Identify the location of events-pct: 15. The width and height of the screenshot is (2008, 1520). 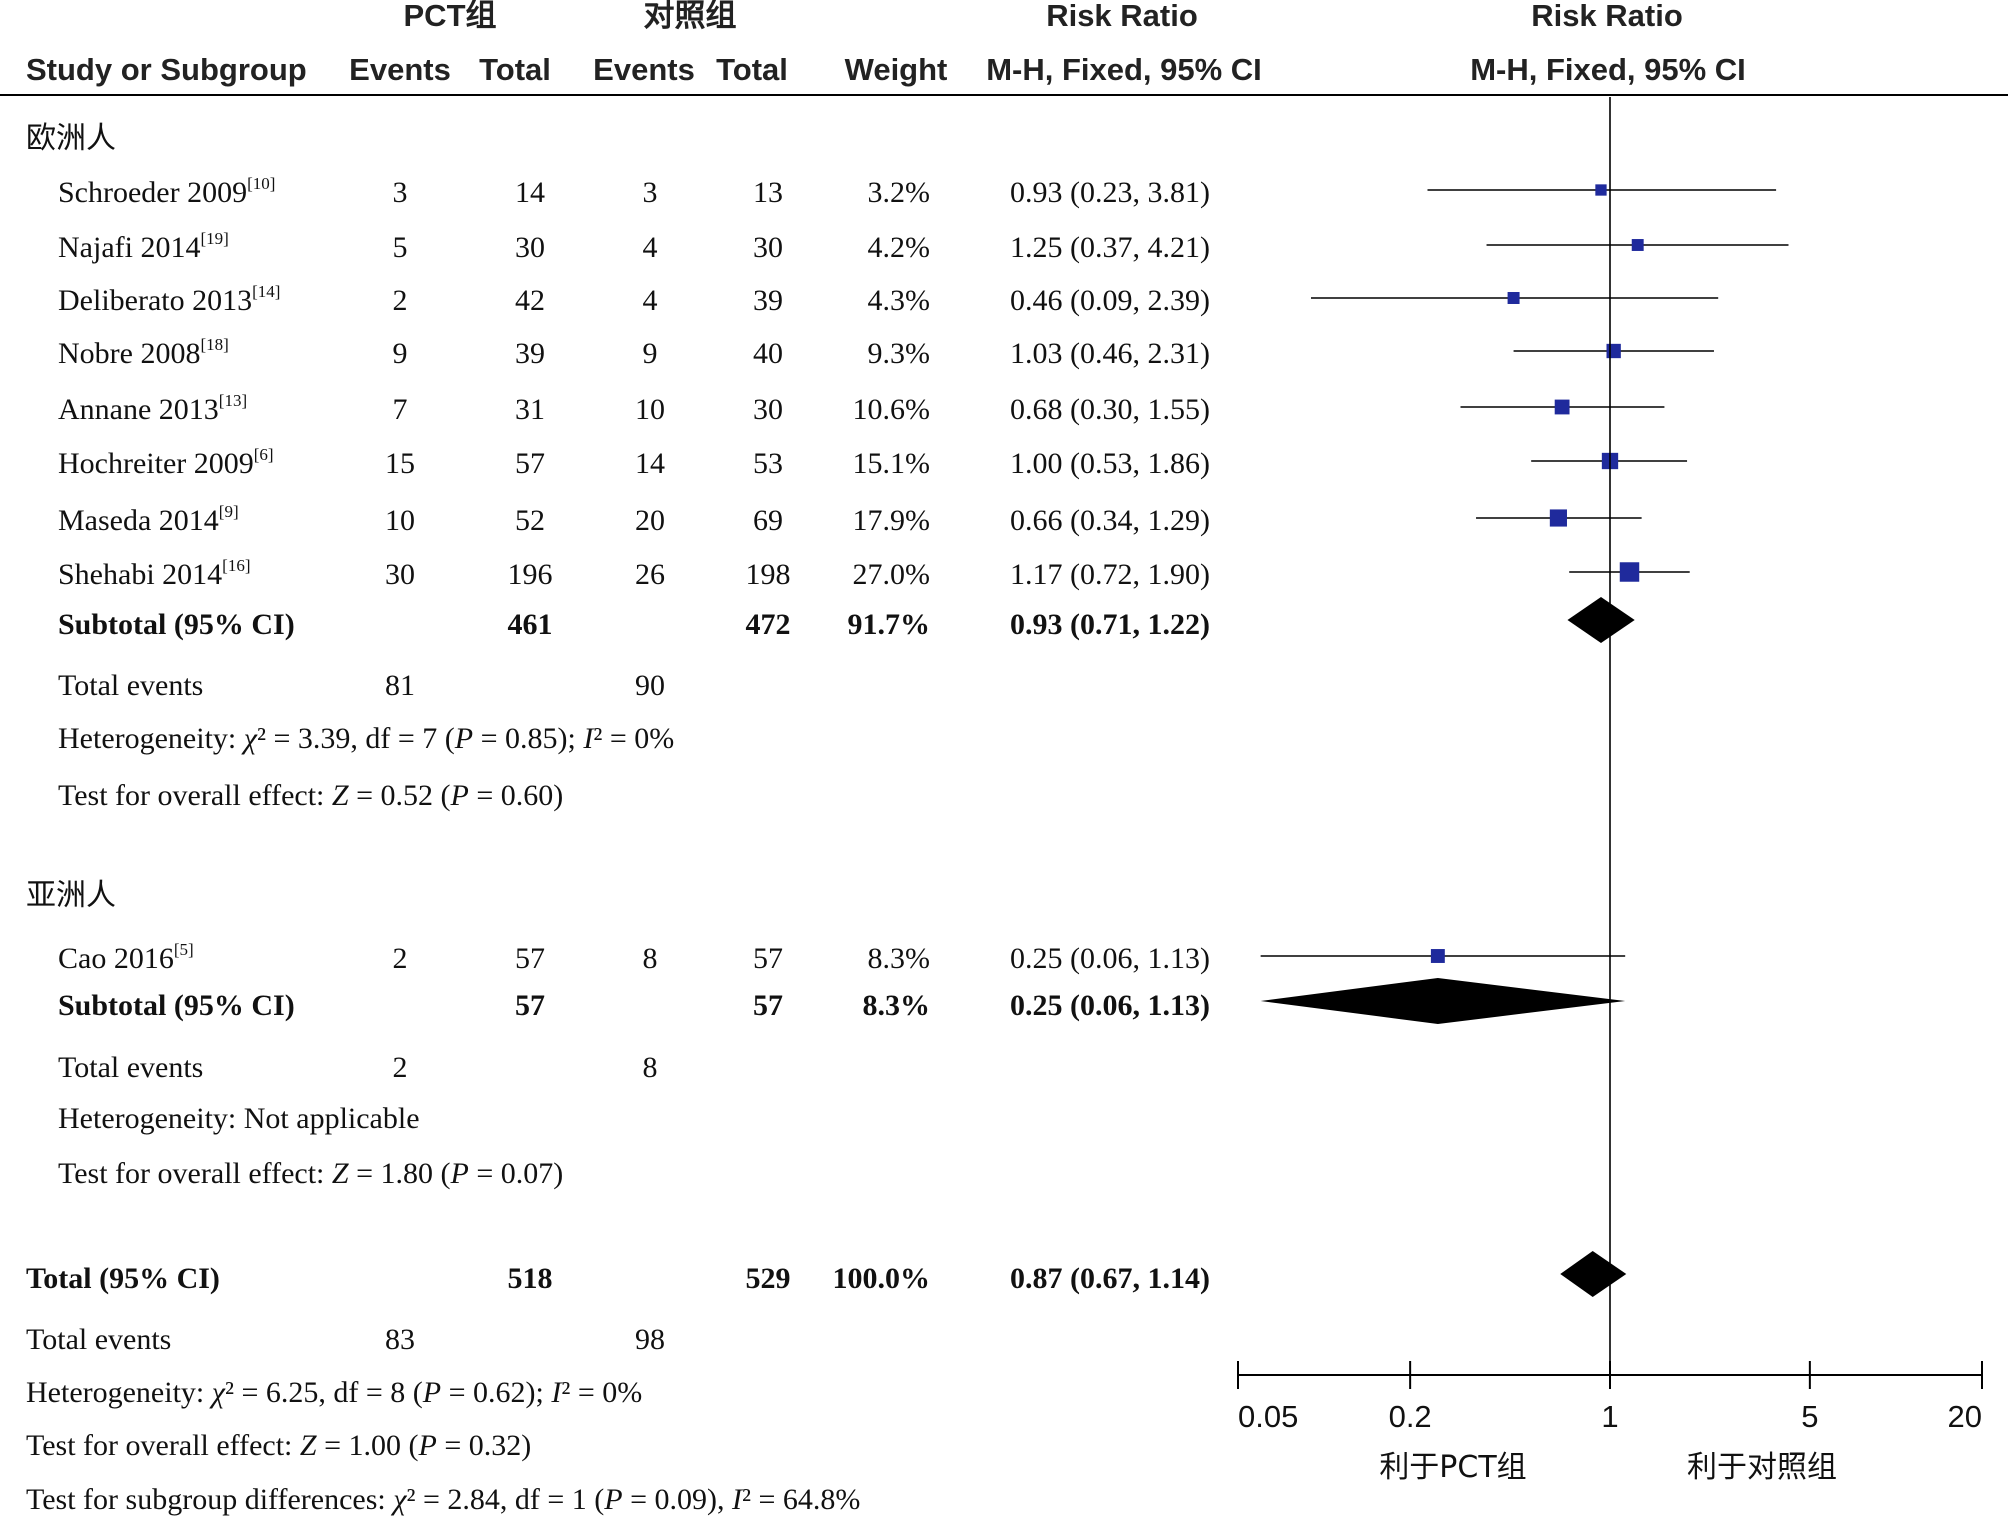
(400, 463).